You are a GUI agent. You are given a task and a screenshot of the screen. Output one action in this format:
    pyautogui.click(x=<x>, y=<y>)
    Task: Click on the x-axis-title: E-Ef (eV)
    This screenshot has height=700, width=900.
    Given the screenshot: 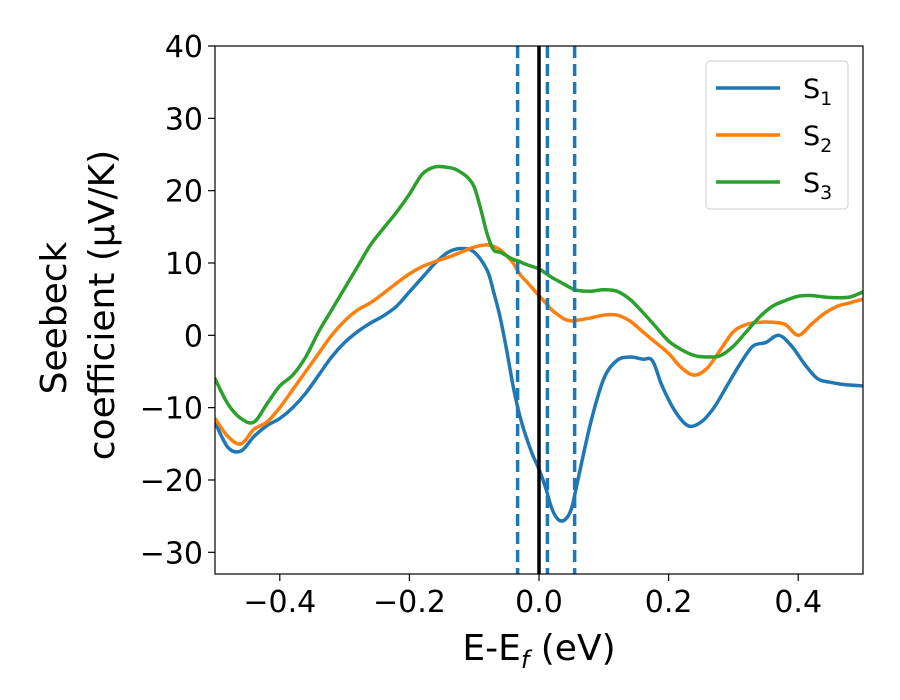 What is the action you would take?
    pyautogui.click(x=538, y=651)
    